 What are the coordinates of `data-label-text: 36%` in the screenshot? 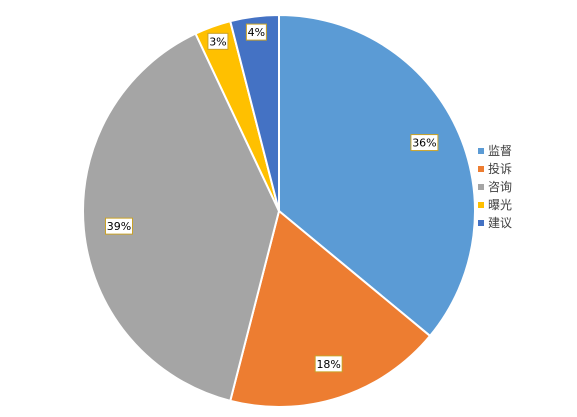 It's located at (424, 143).